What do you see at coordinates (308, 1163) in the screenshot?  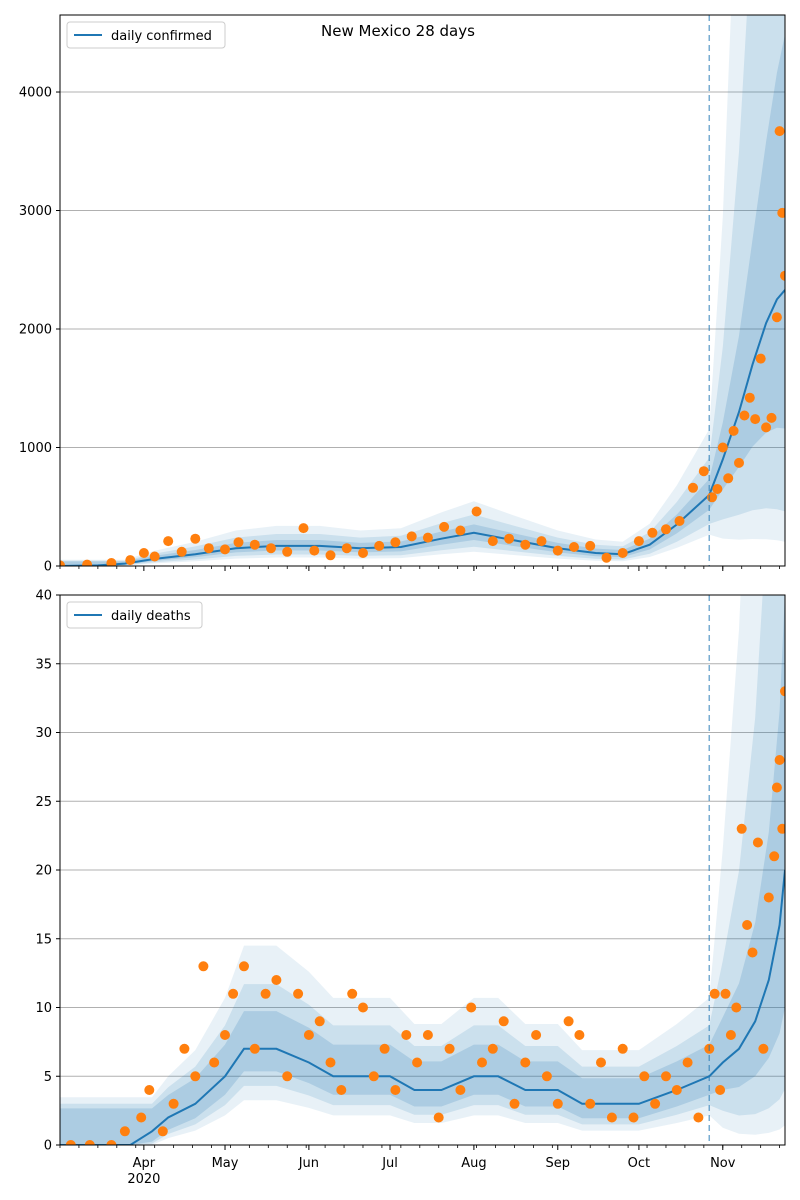 I see `x-tick-label: Jun` at bounding box center [308, 1163].